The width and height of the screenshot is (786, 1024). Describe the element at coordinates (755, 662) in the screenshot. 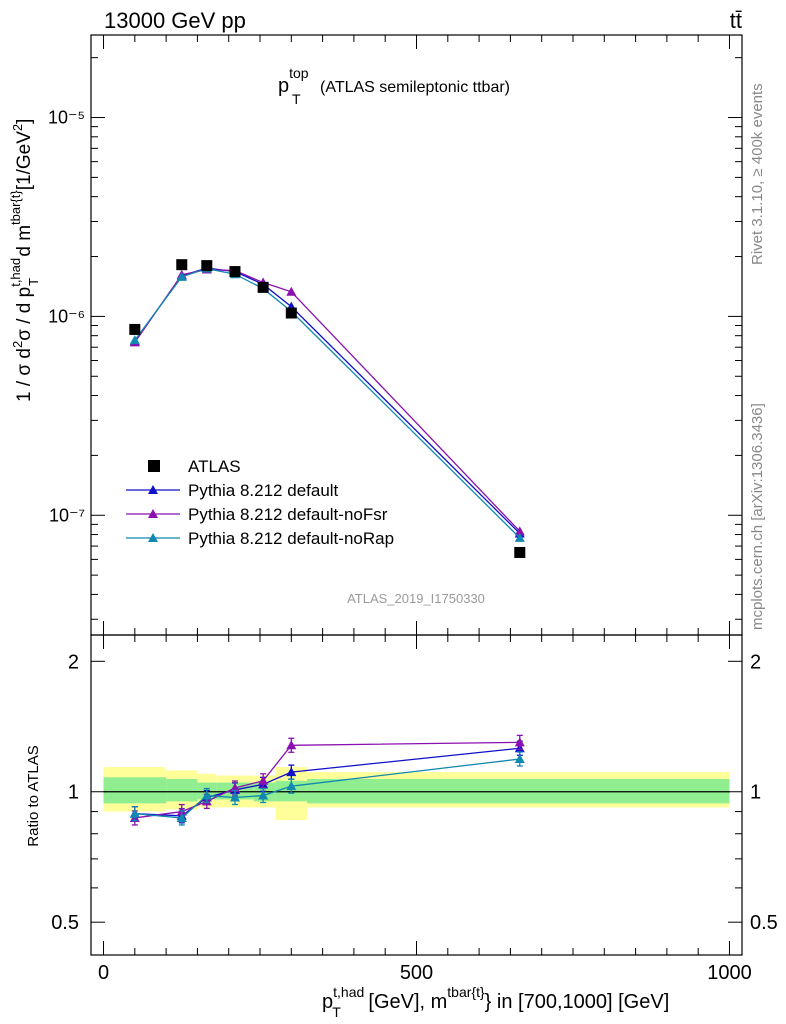

I see `ratio-y-tick-label-right: 2` at that location.